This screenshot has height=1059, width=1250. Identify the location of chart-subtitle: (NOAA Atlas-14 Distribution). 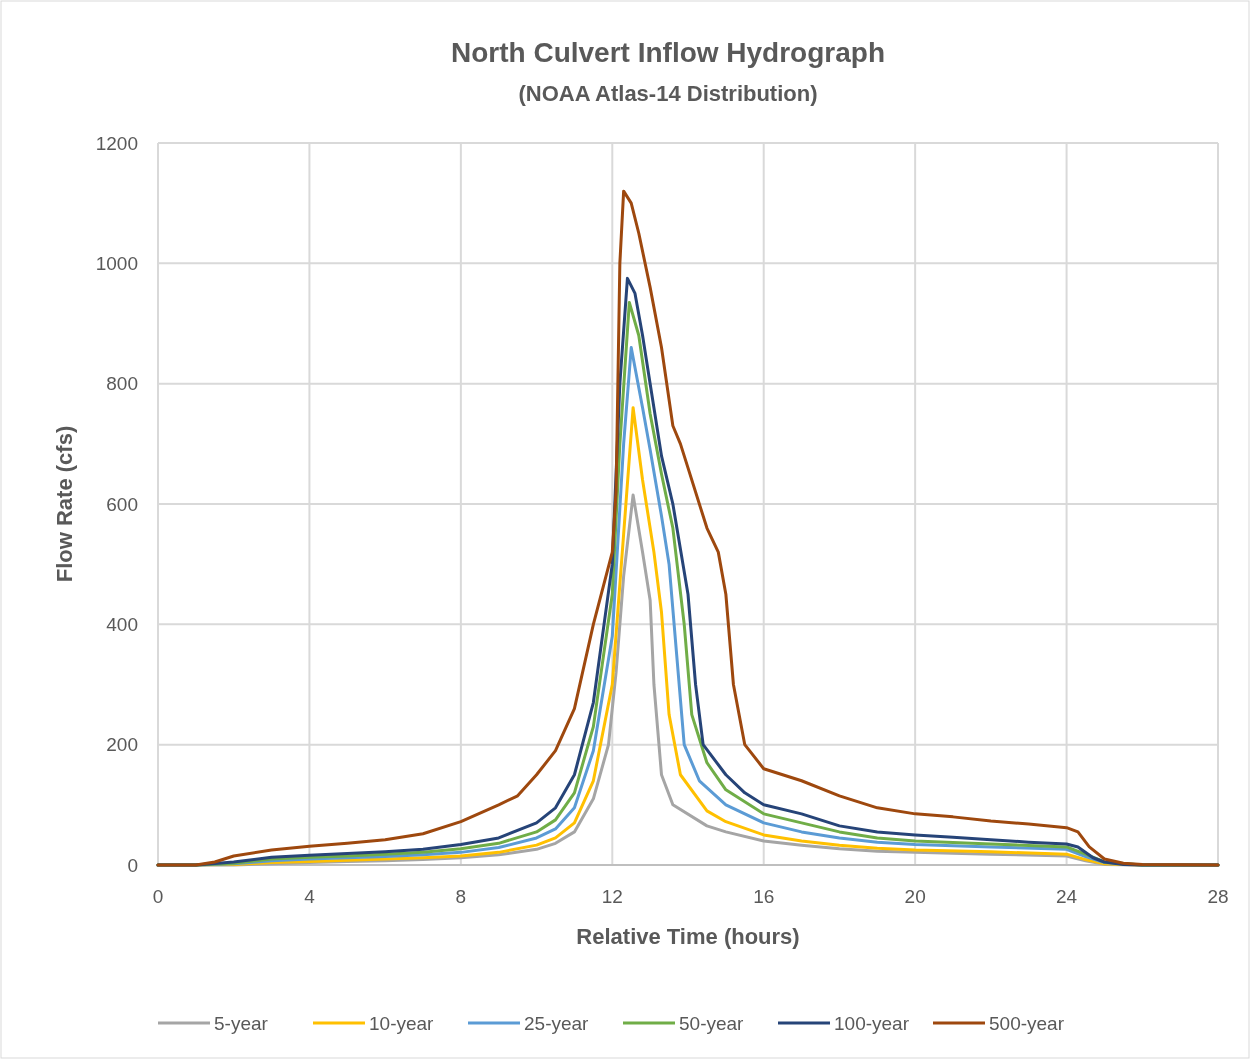
(668, 93).